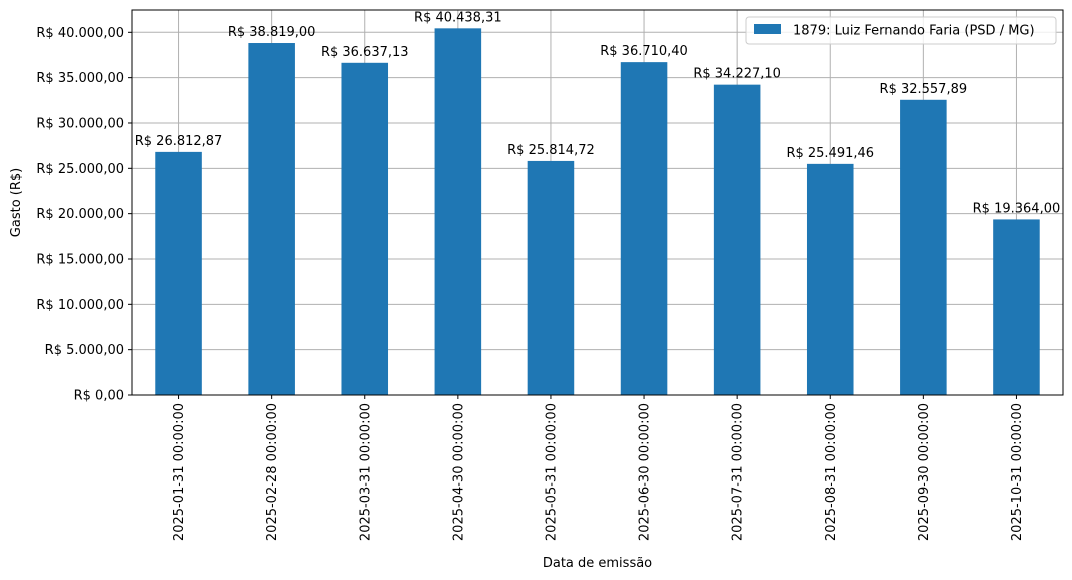  Describe the element at coordinates (84, 350) in the screenshot. I see `y-tick-label: R$ 5.000,00` at that location.